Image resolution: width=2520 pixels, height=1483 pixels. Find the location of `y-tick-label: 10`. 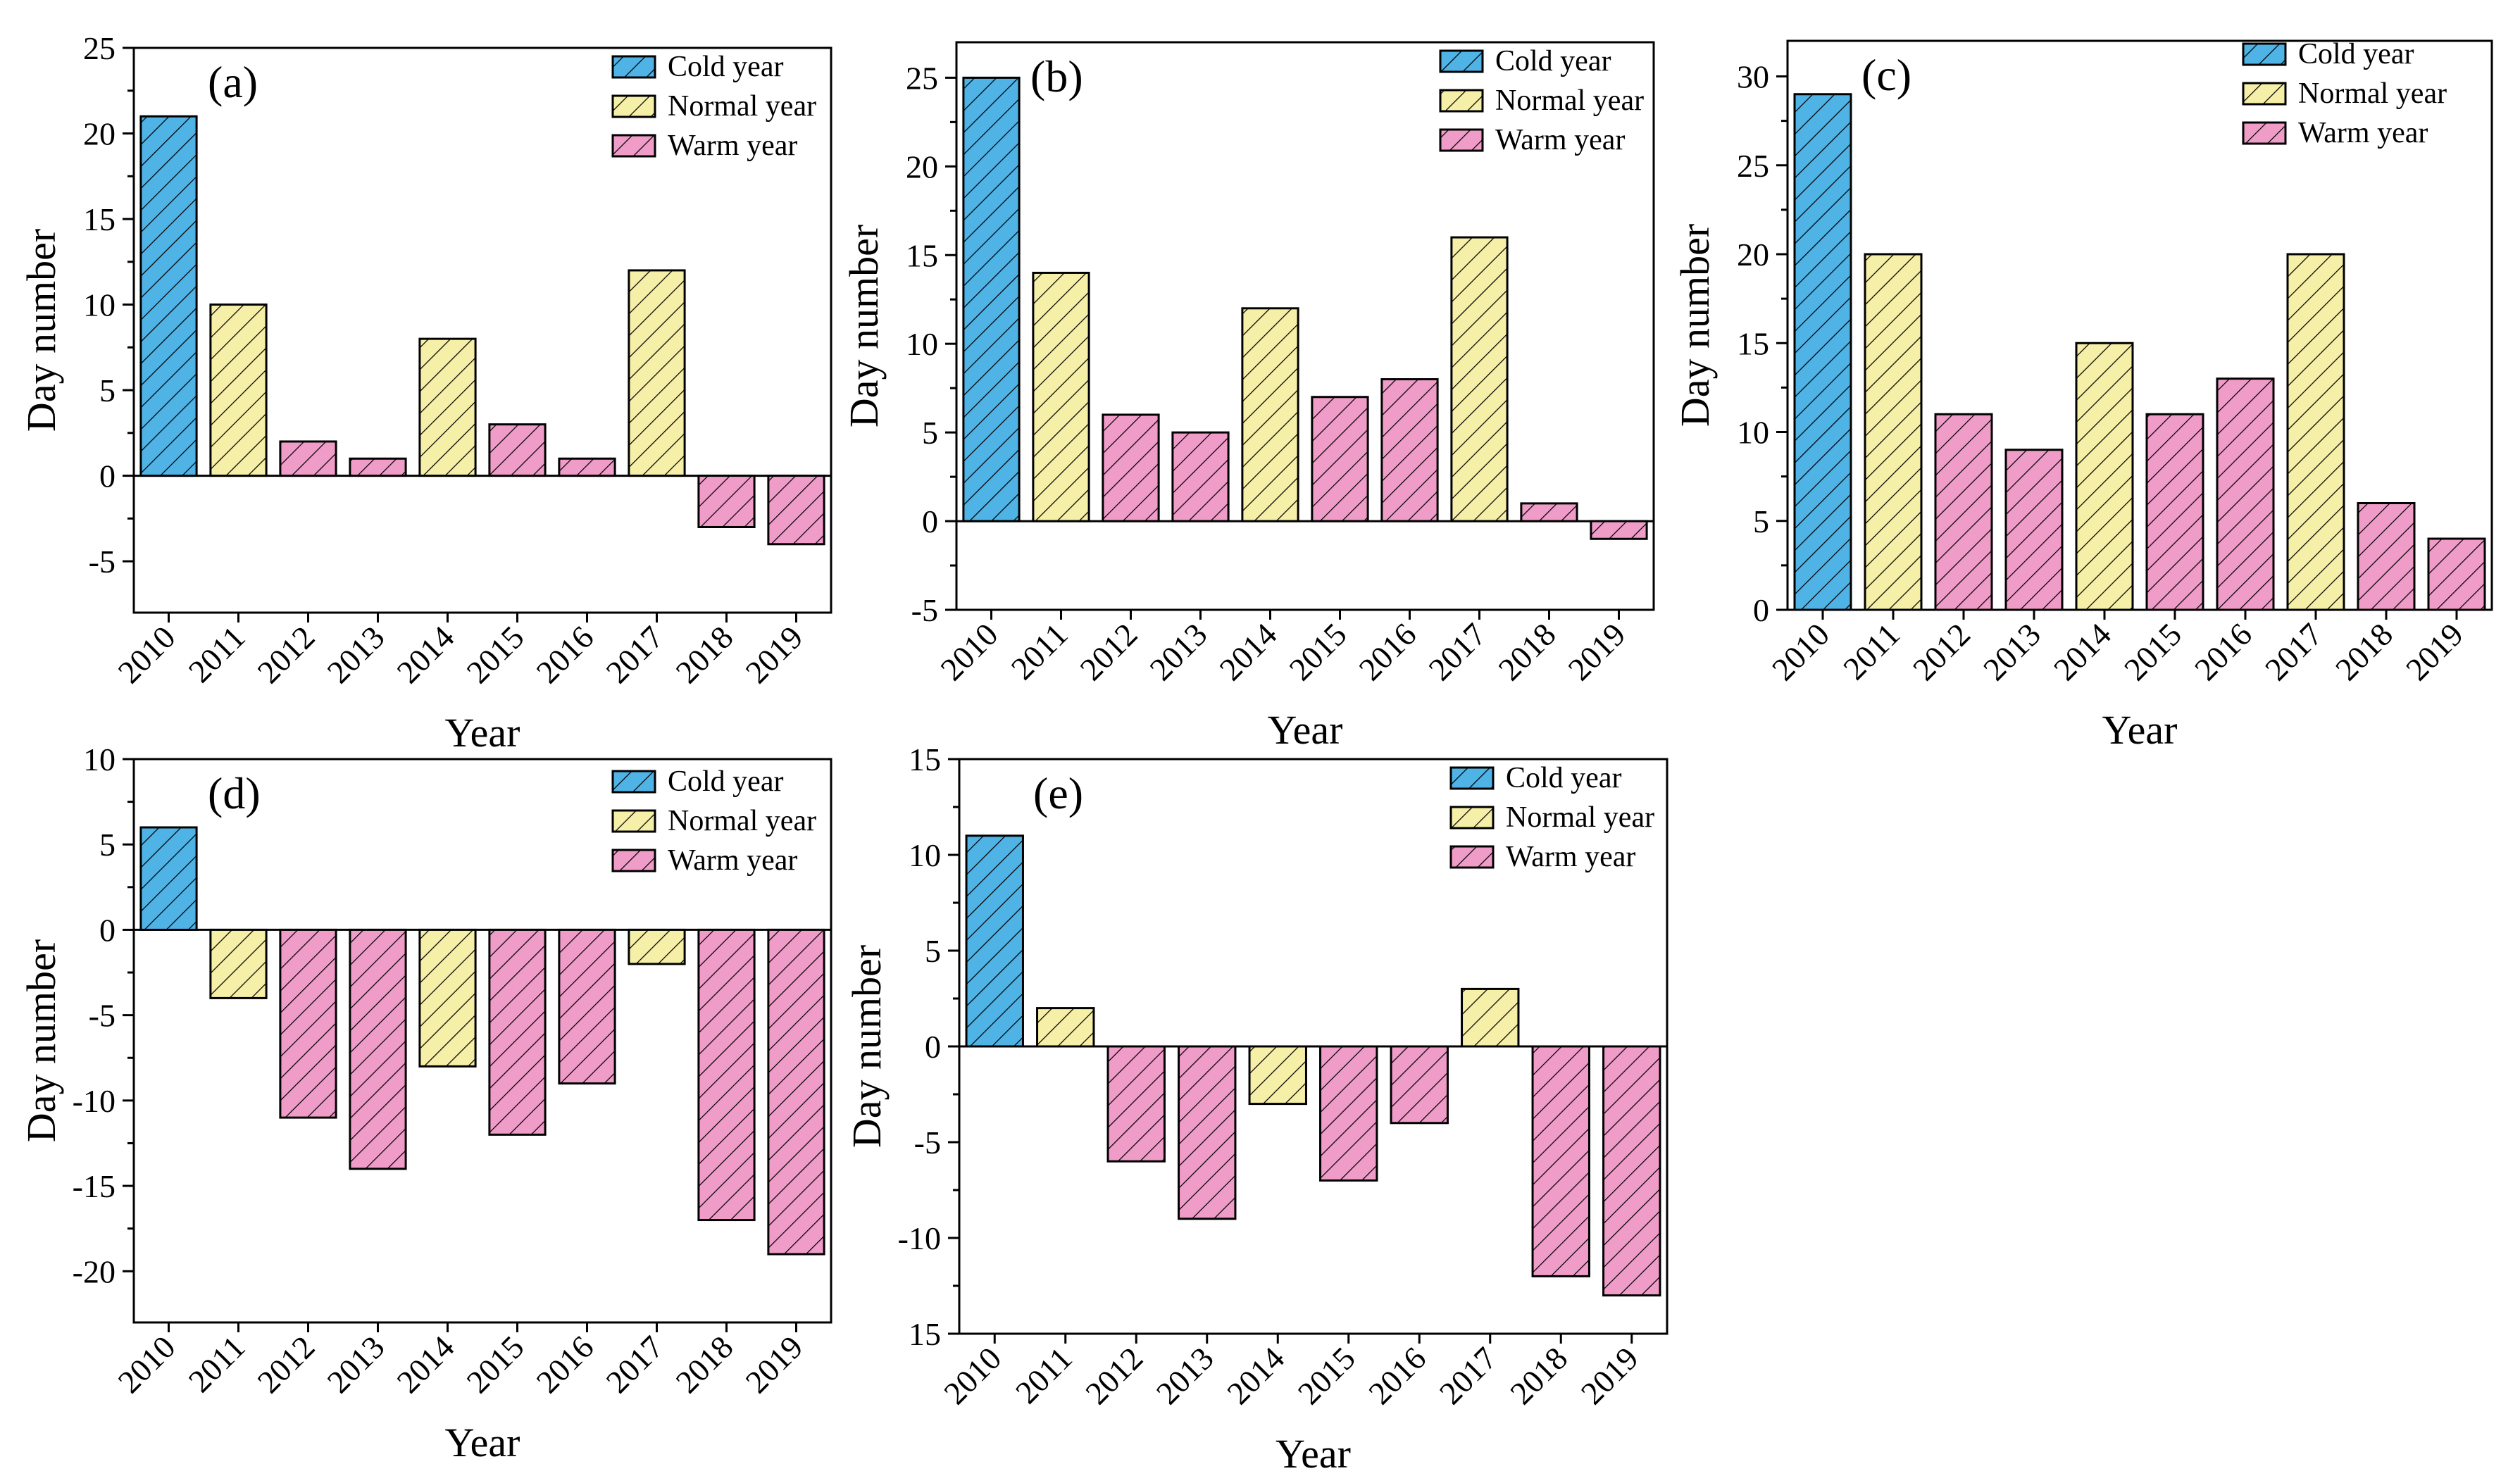

y-tick-label: 10 is located at coordinates (922, 344).